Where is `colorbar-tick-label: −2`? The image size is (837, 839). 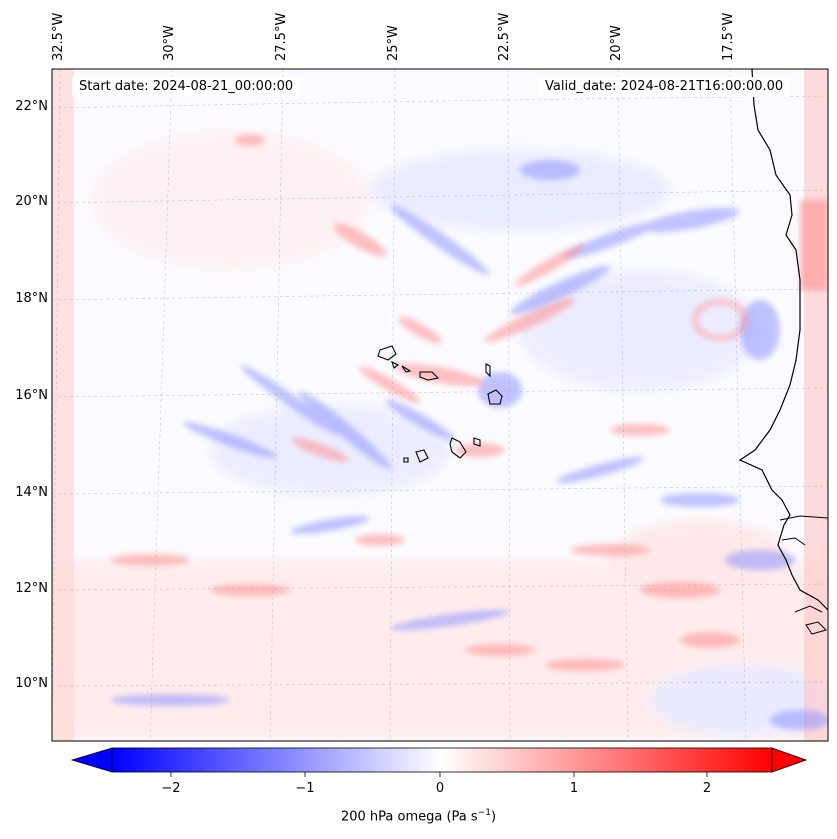 colorbar-tick-label: −2 is located at coordinates (171, 788).